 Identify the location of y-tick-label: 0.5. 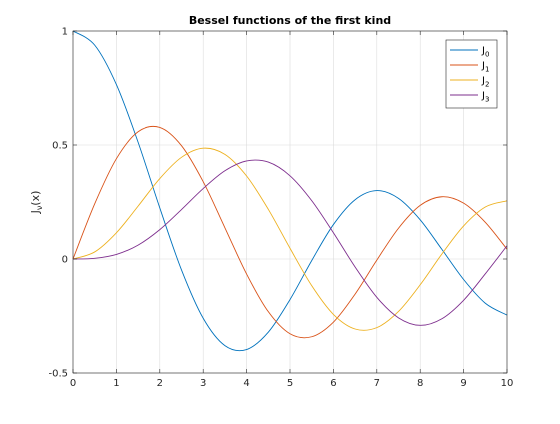
(60, 146).